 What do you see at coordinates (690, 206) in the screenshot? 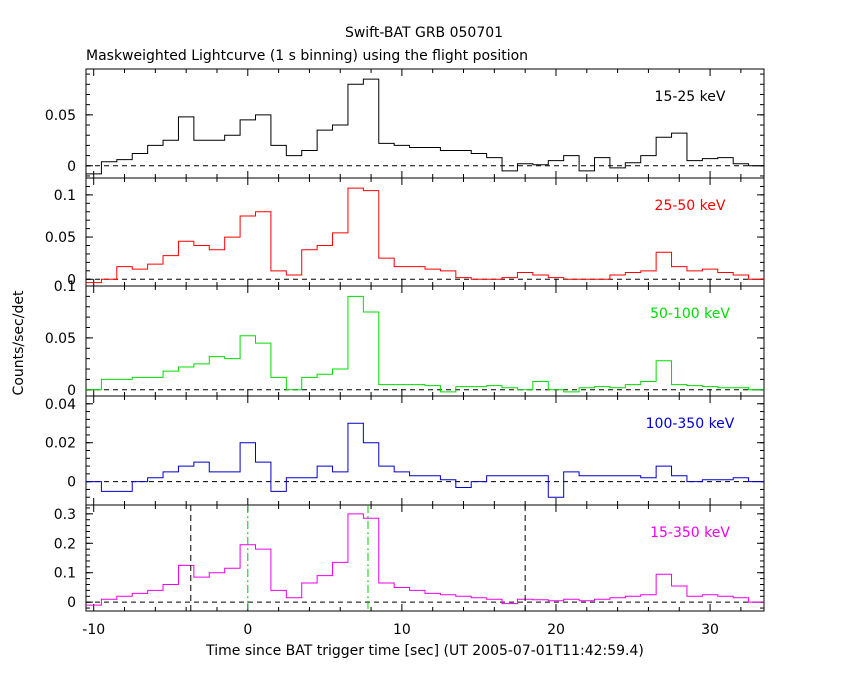
I see `band-label: 25-50 keV` at bounding box center [690, 206].